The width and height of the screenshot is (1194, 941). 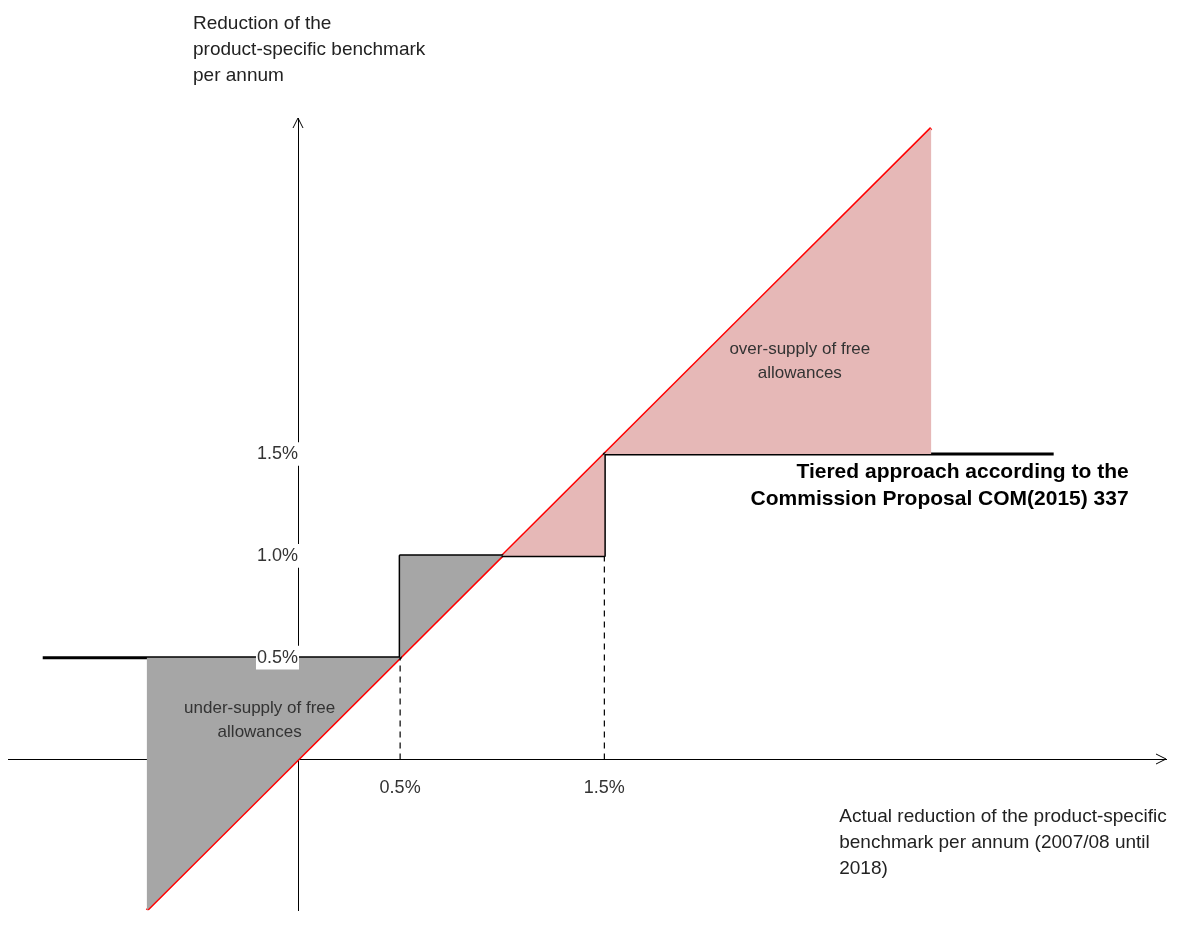 What do you see at coordinates (800, 360) in the screenshot?
I see `annotation: over-supply of free allowances` at bounding box center [800, 360].